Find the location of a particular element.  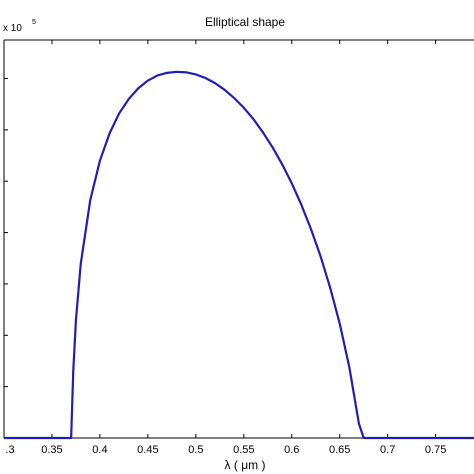

x-tick-label: 0.65 is located at coordinates (339, 450).